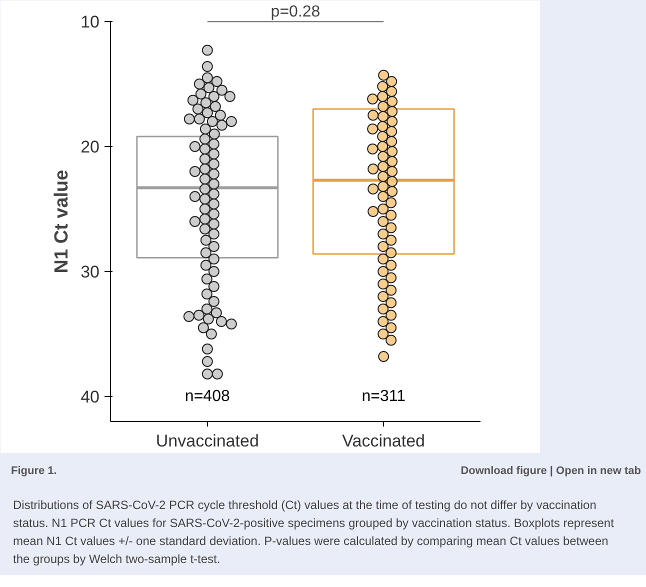  Describe the element at coordinates (62, 222) in the screenshot. I see `y-axis-title: N1 Ct value` at that location.